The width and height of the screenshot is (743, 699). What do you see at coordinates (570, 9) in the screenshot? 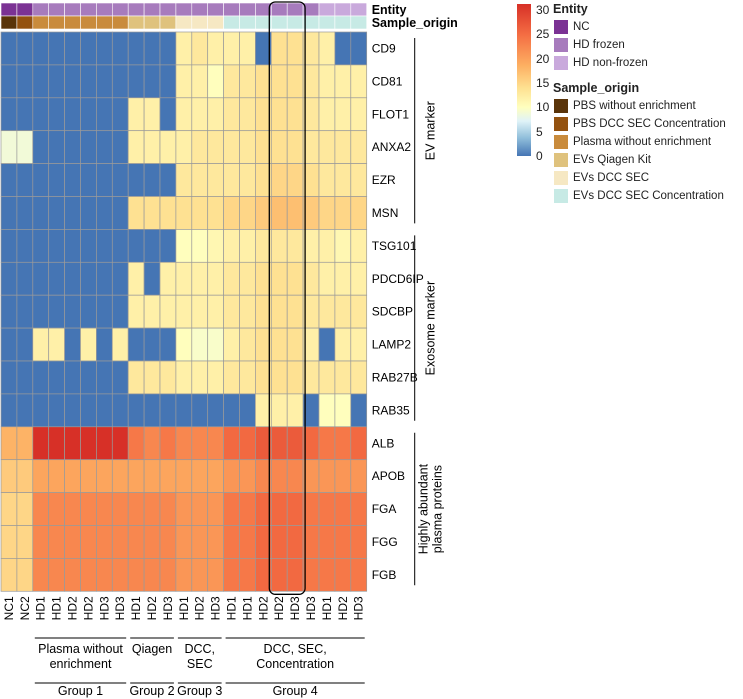
I see `entity-legend-title: Entity` at bounding box center [570, 9].